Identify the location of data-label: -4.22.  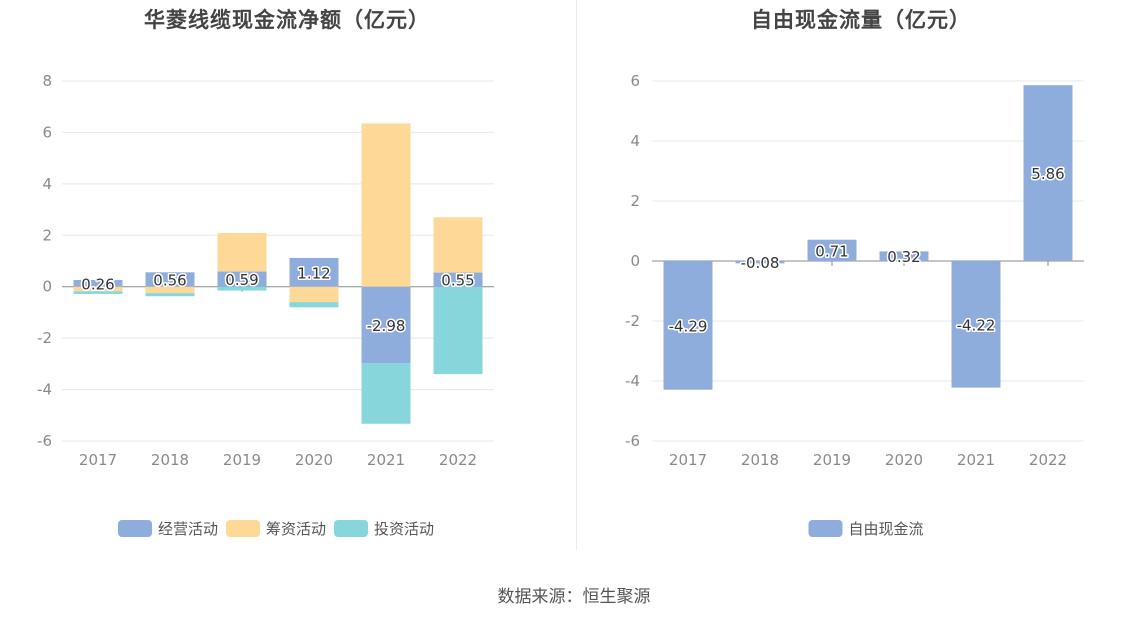
(976, 325).